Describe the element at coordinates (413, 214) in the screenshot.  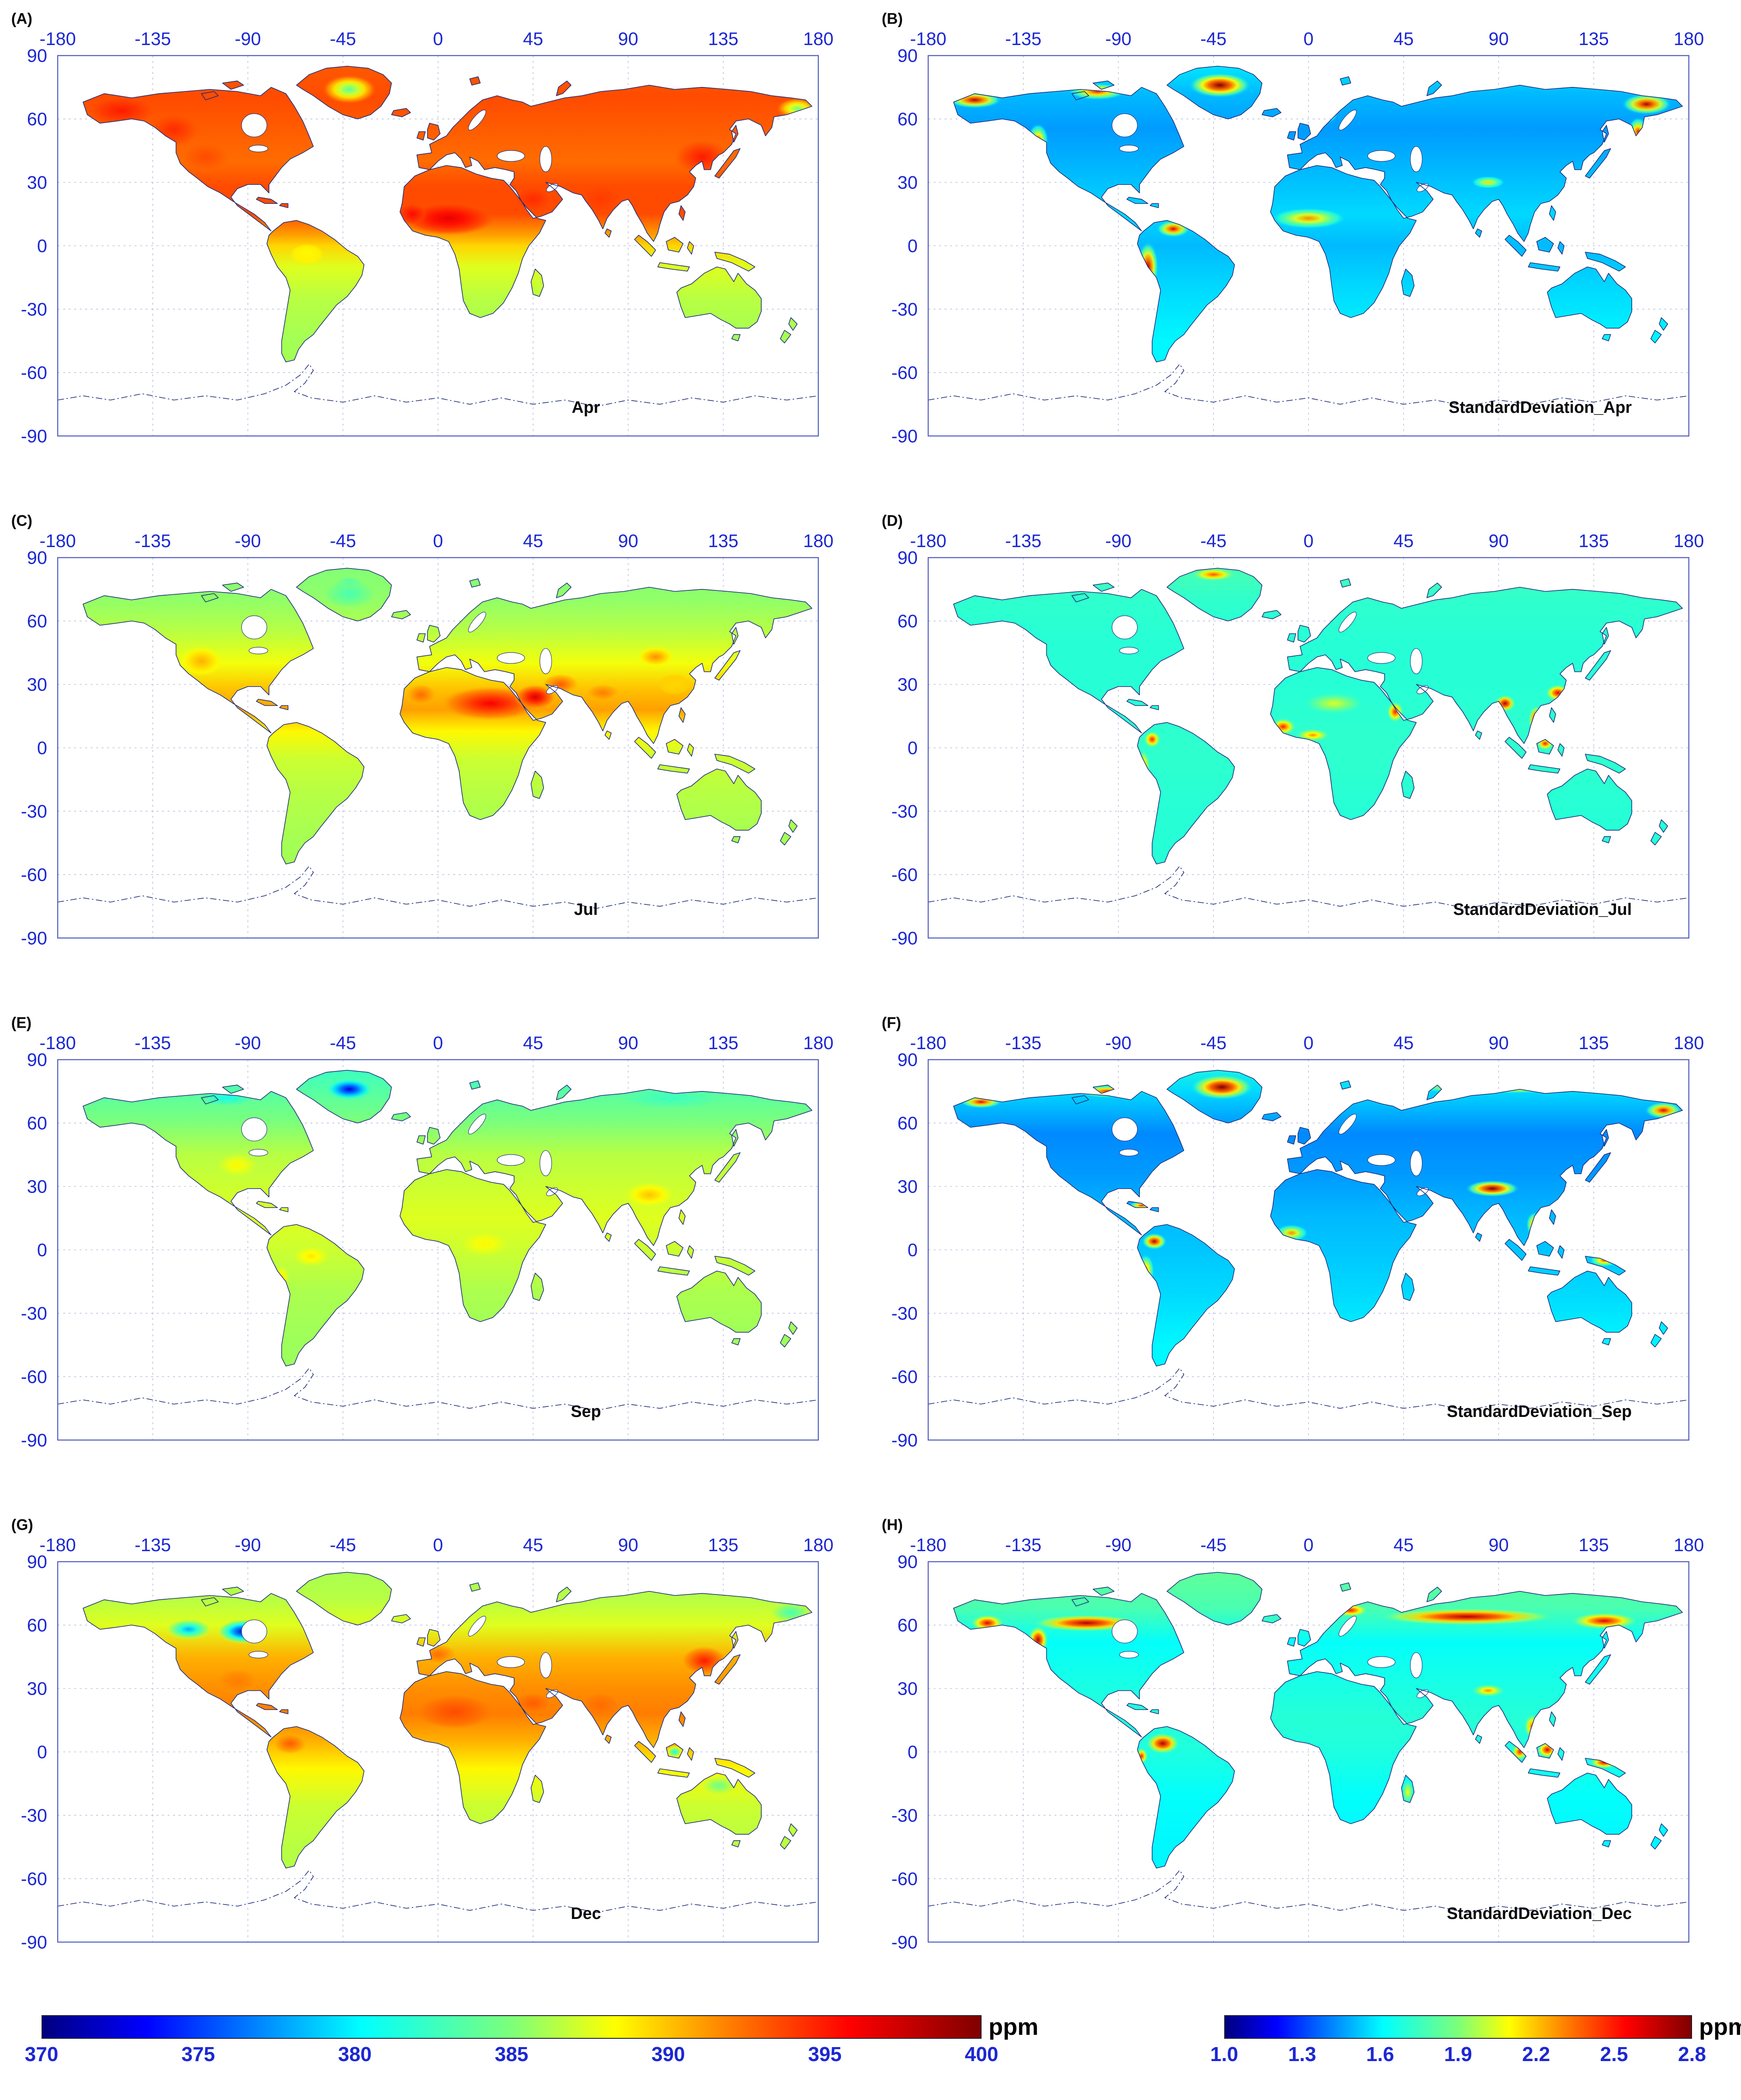
I see `hotspot-west-africa-coast` at that location.